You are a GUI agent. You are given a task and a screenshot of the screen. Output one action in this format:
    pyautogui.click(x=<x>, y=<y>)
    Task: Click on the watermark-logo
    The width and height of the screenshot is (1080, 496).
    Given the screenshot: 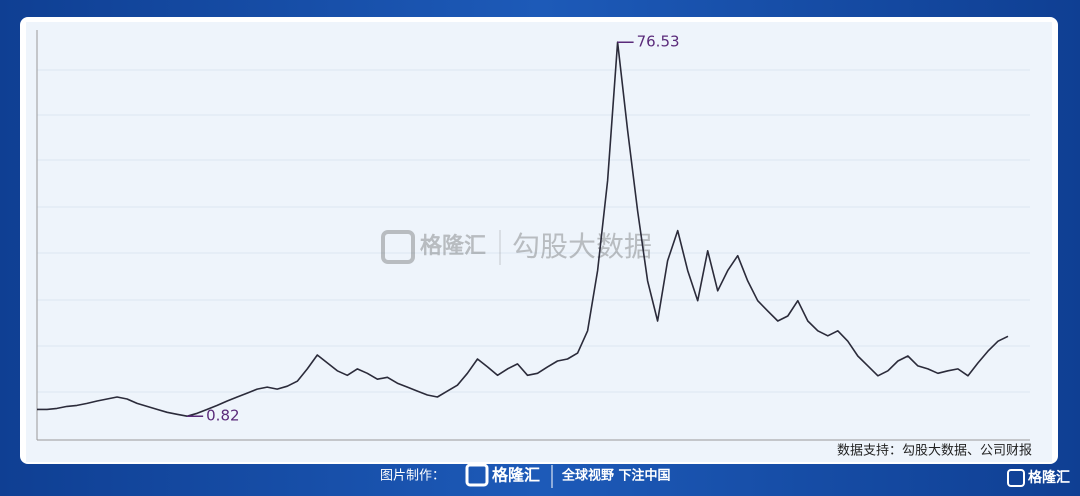 What is the action you would take?
    pyautogui.click(x=398, y=247)
    